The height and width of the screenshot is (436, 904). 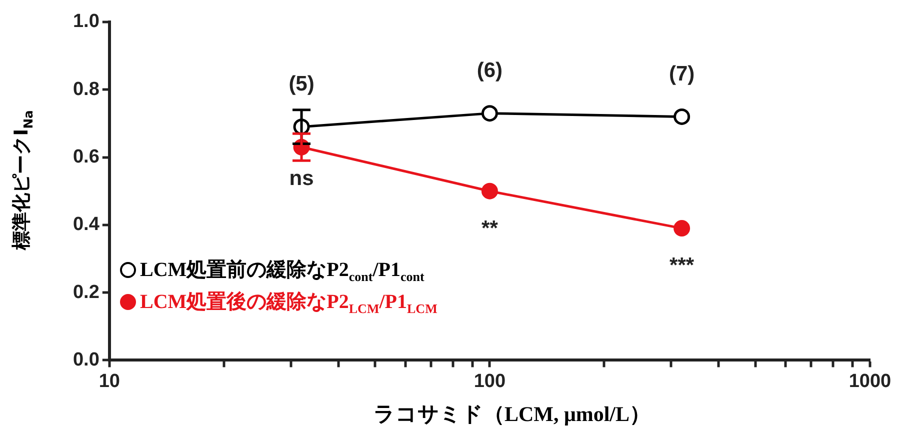 I want to click on annotation: (6), so click(x=489, y=70).